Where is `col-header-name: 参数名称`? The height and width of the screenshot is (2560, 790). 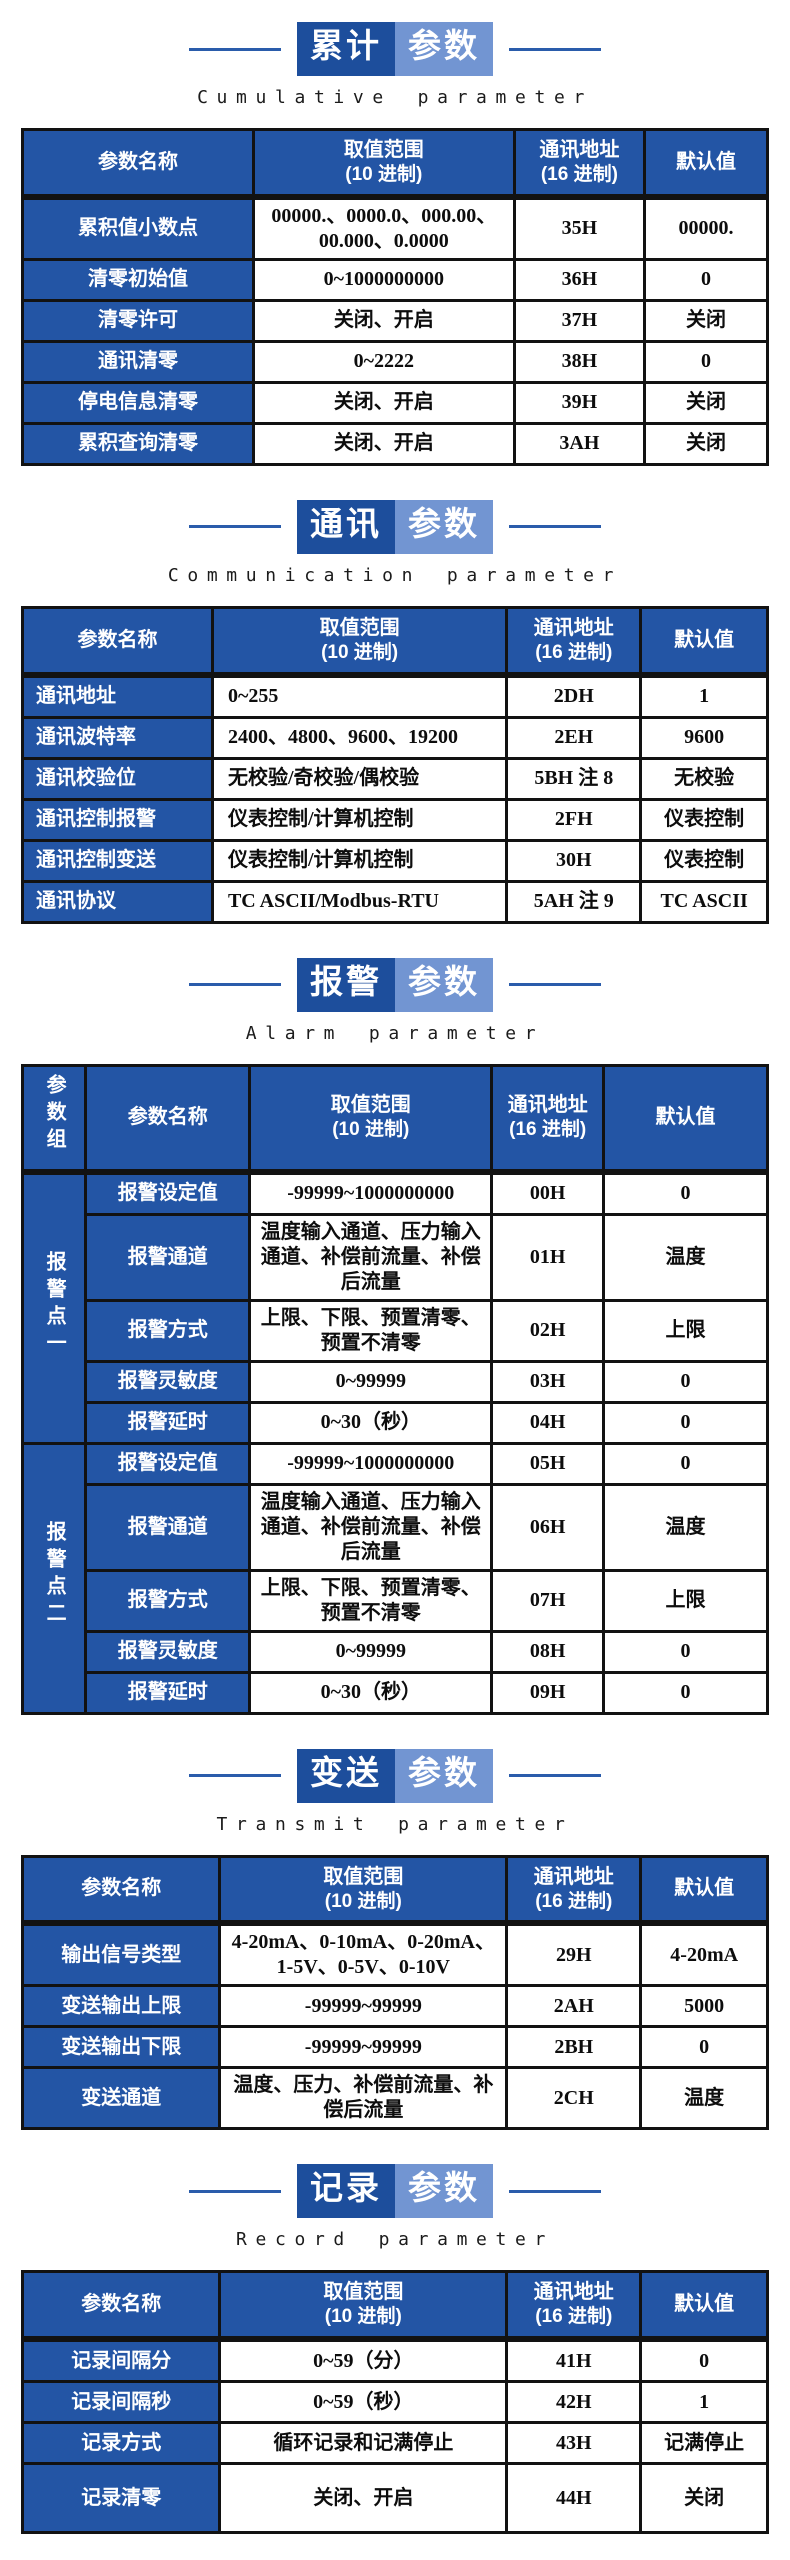 col-header-name: 参数名称 is located at coordinates (117, 641).